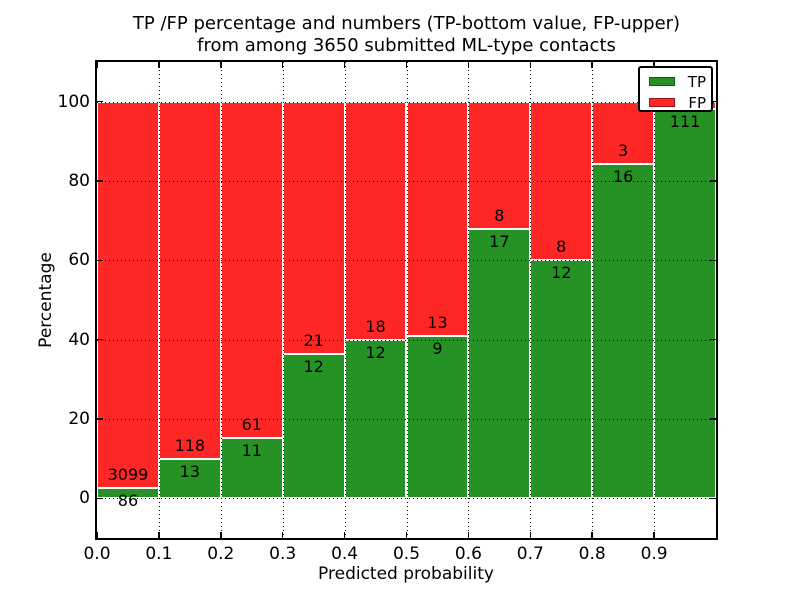  I want to click on y-tick-label: 20, so click(79, 419).